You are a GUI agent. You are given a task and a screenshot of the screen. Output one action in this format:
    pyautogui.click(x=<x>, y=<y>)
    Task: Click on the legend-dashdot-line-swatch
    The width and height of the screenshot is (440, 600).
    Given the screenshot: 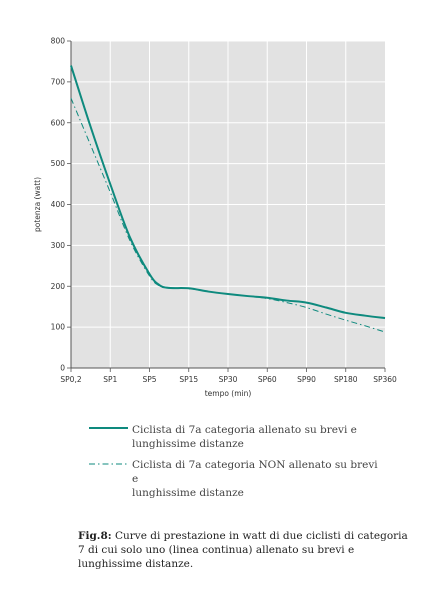 What is the action you would take?
    pyautogui.click(x=108, y=464)
    